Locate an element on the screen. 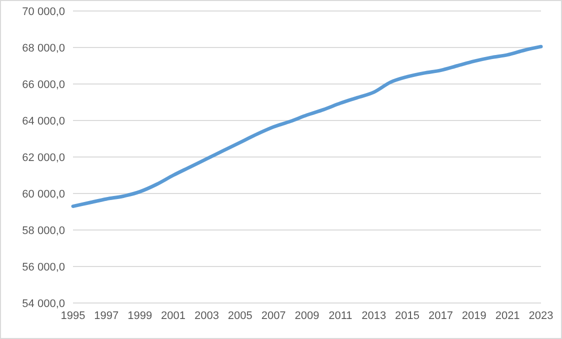  x-tick-label: 2019 is located at coordinates (474, 316).